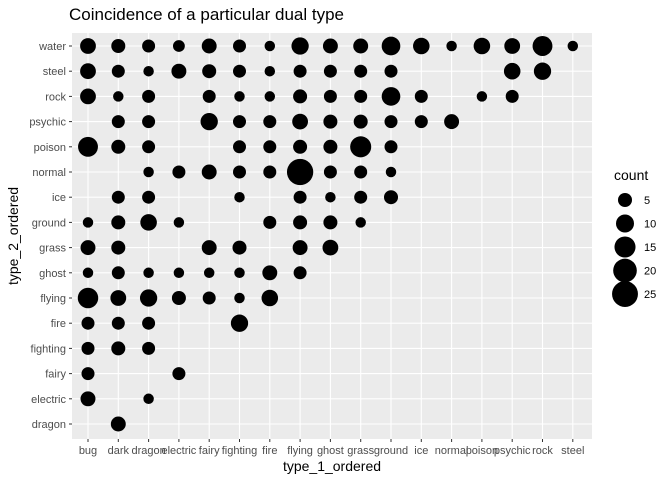  What do you see at coordinates (270, 172) in the screenshot?
I see `point-fire-normal` at bounding box center [270, 172].